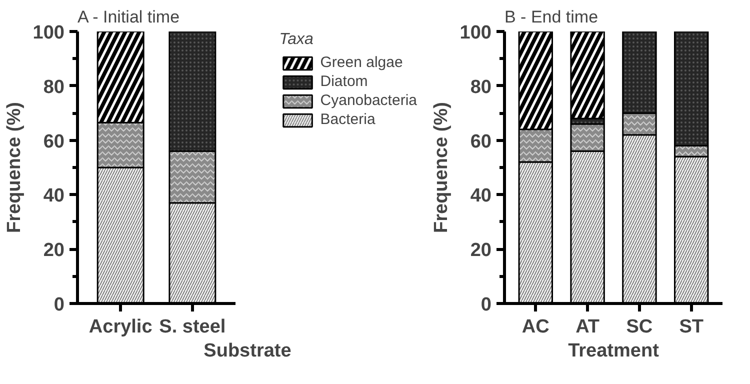 The image size is (750, 384). I want to click on x-tick-label: AC, so click(536, 327).